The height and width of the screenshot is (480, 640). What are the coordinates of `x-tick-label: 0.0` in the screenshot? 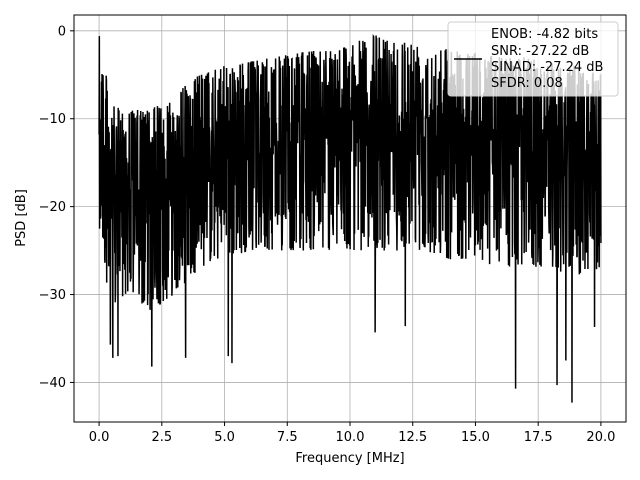 It's located at (99, 437).